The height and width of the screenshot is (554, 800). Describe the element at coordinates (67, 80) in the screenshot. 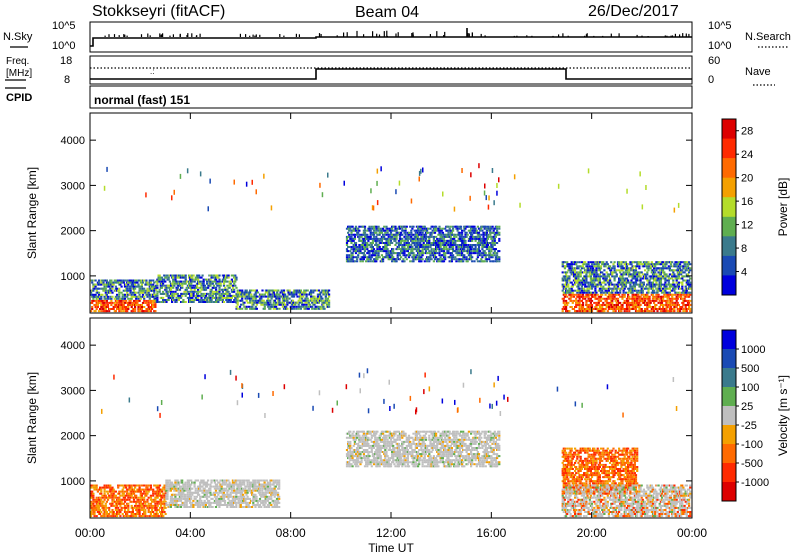

I see `freq-bot-tick: 8` at that location.